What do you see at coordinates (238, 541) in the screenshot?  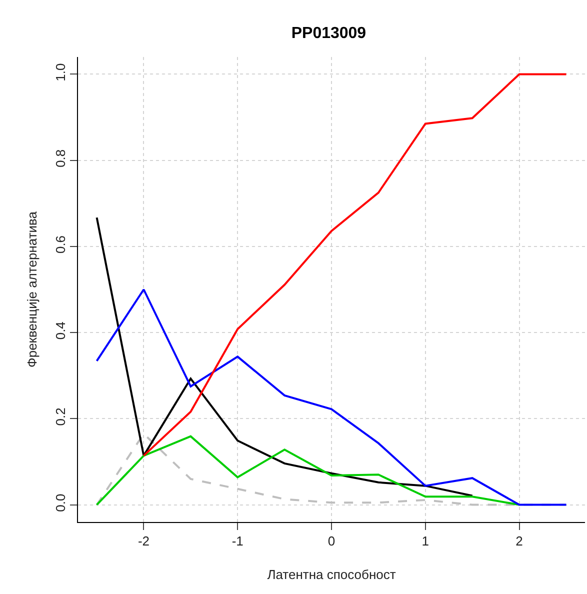 I see `x-tick-label: -1` at bounding box center [238, 541].